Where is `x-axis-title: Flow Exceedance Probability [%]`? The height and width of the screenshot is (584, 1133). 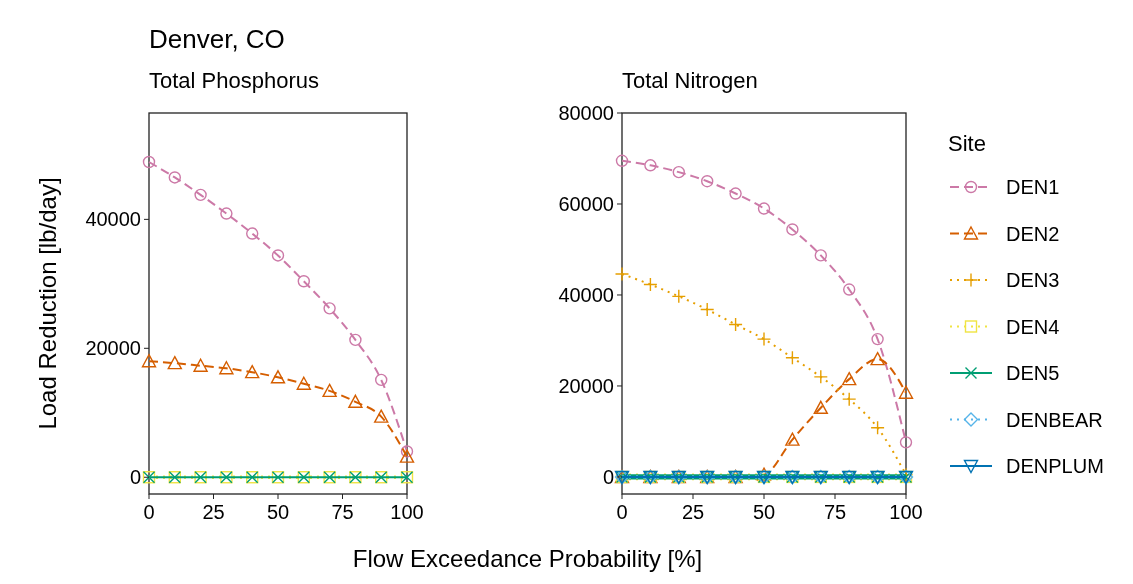
x-axis-title: Flow Exceedance Probability [%] is located at coordinates (527, 558).